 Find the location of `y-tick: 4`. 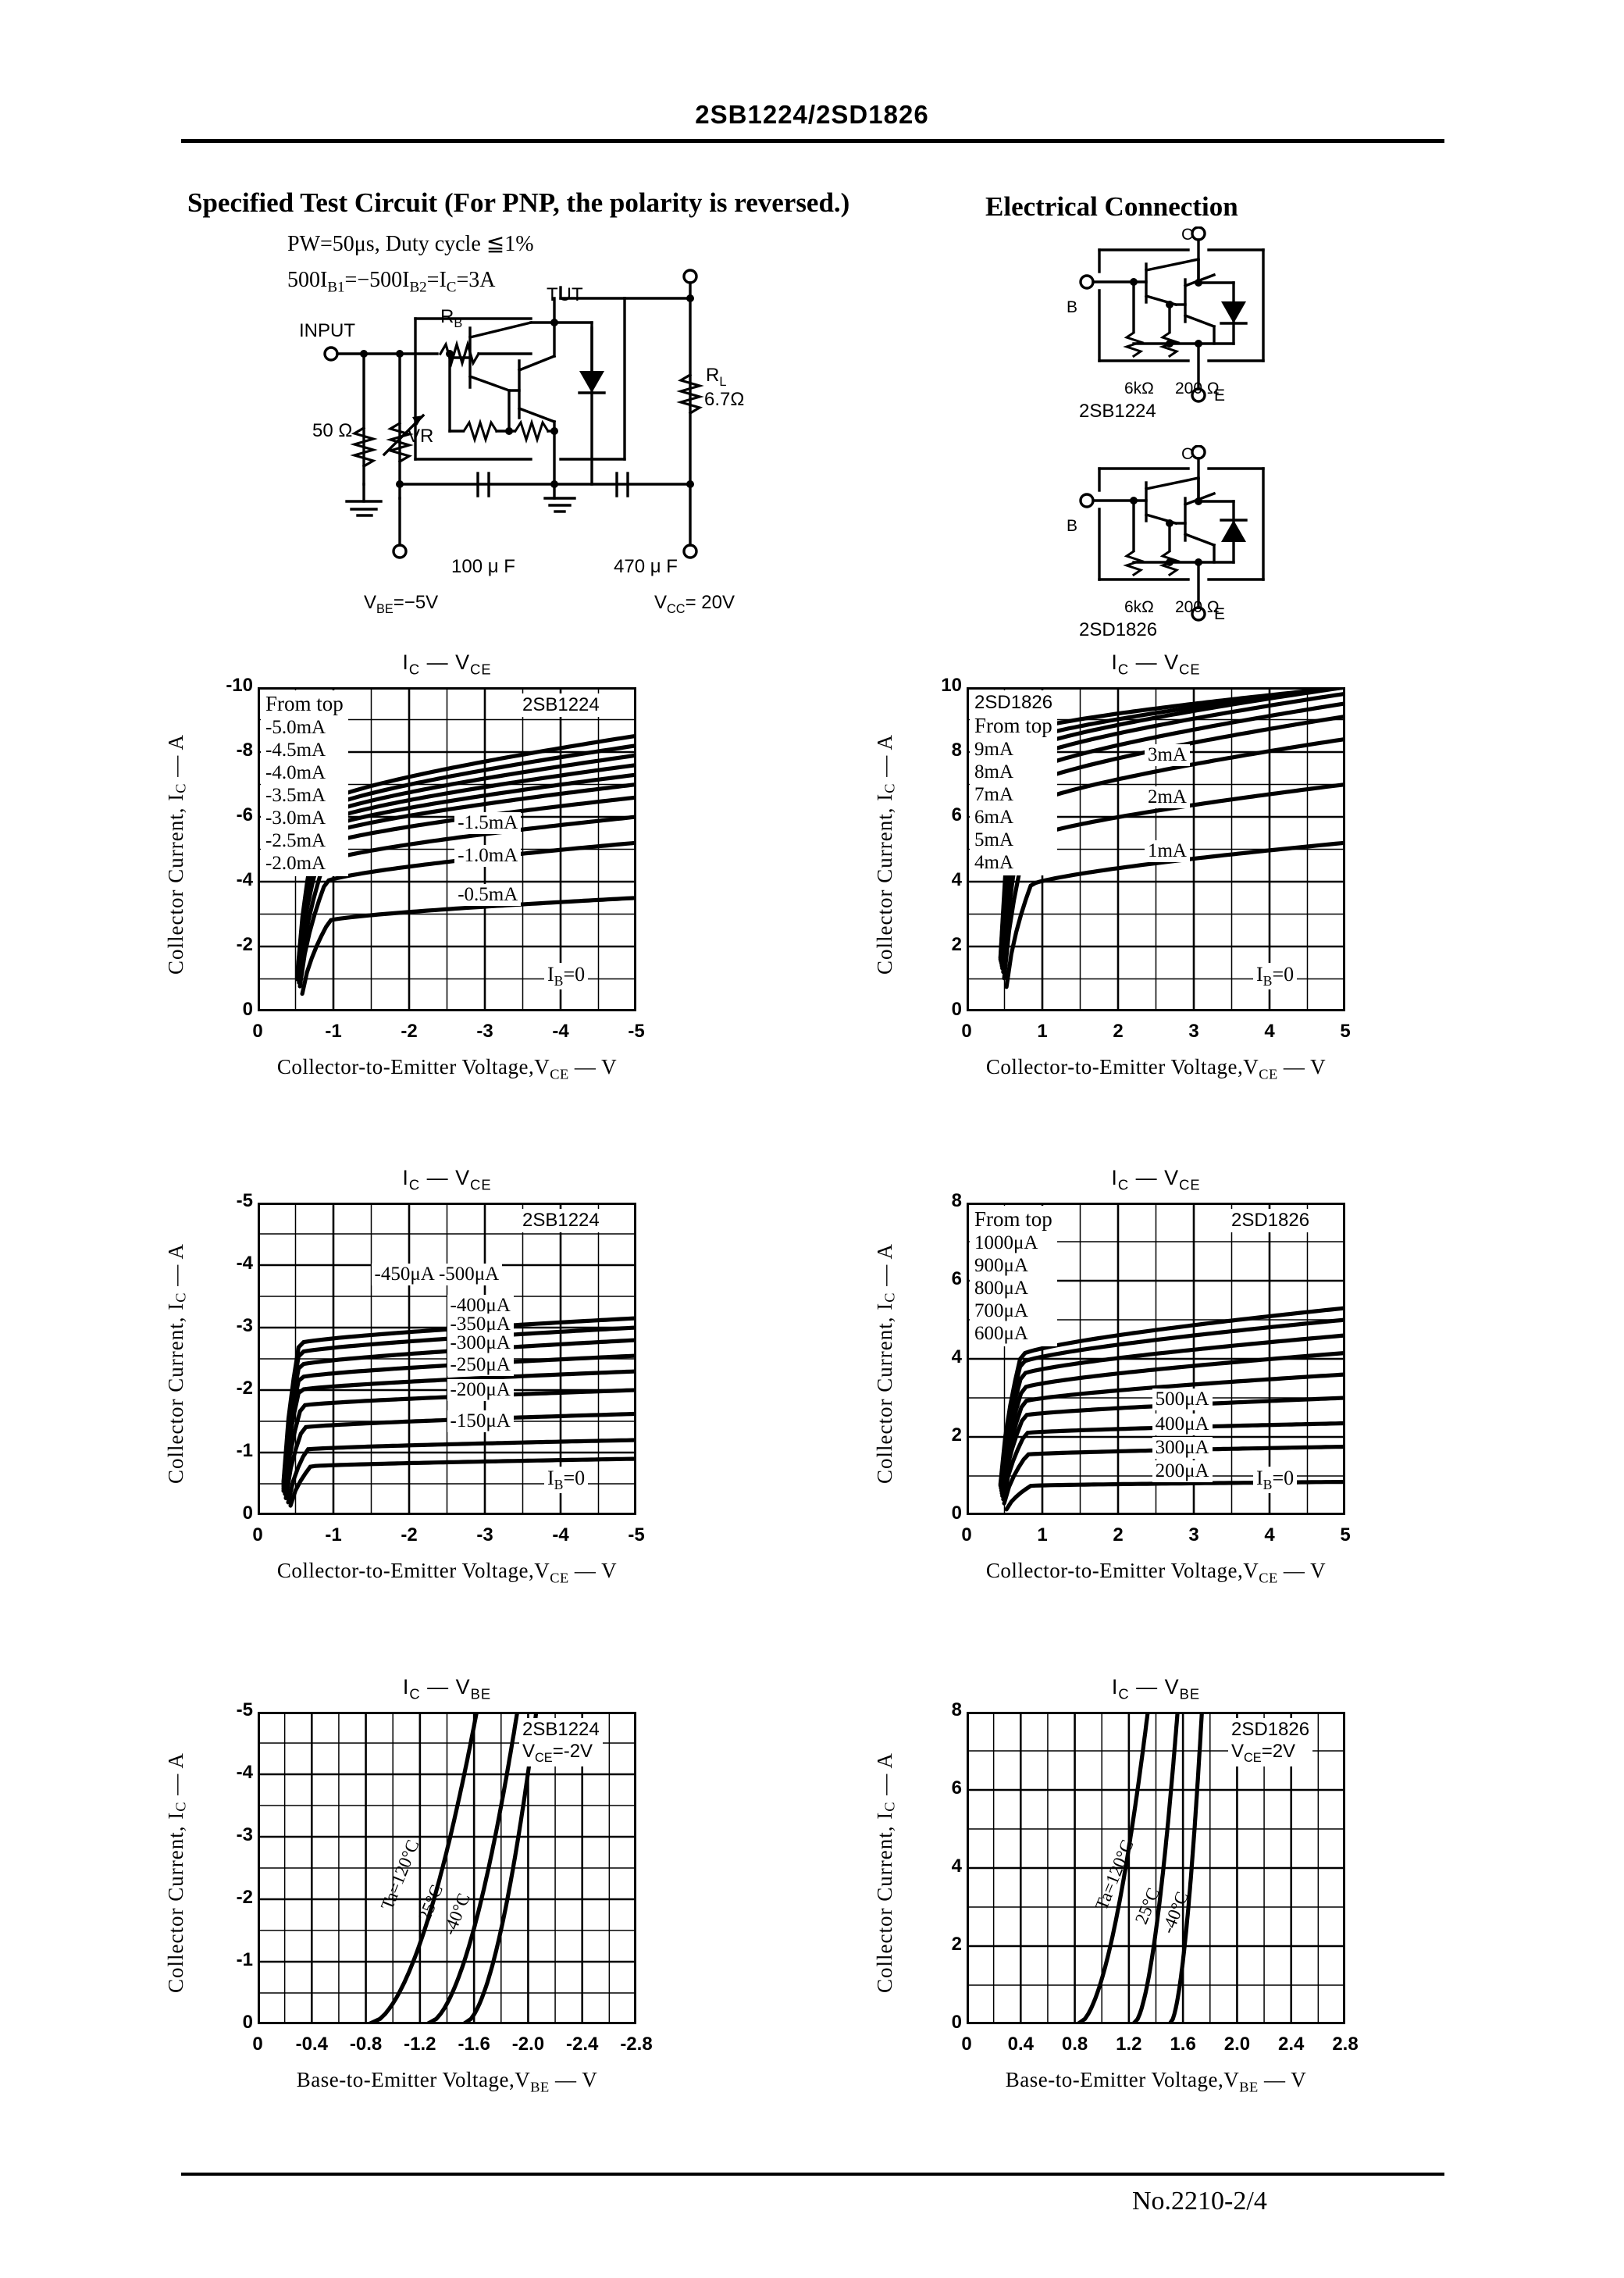

y-tick: 4 is located at coordinates (956, 1866).